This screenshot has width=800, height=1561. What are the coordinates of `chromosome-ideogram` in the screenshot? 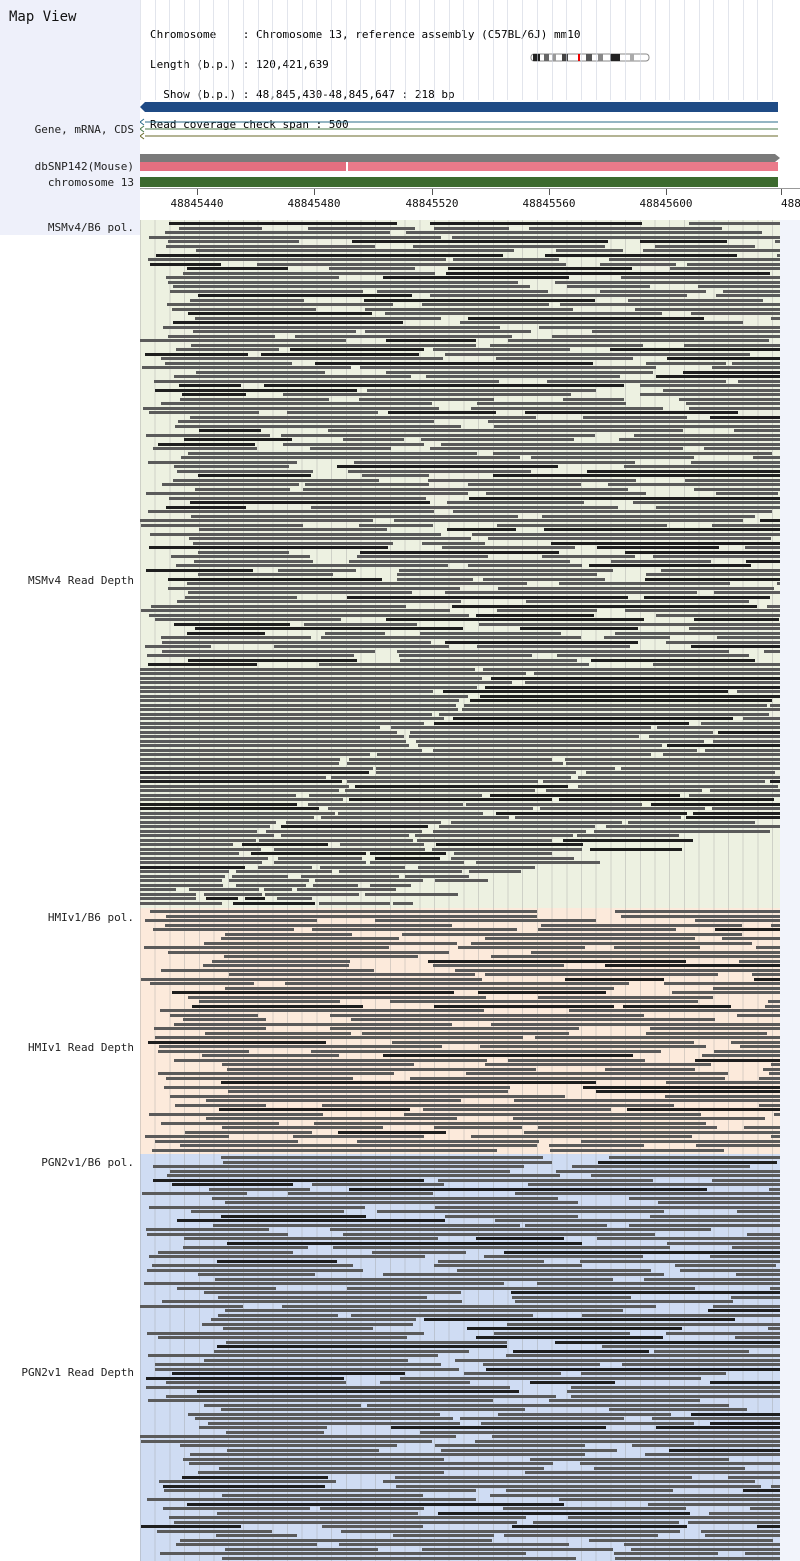 It's located at (590, 57).